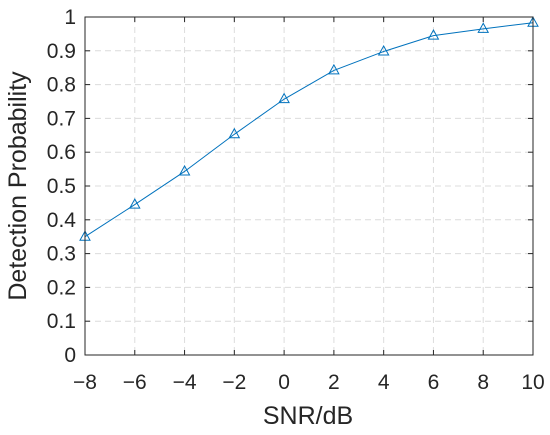 The height and width of the screenshot is (435, 550). What do you see at coordinates (434, 382) in the screenshot?
I see `x-tick-label: 6` at bounding box center [434, 382].